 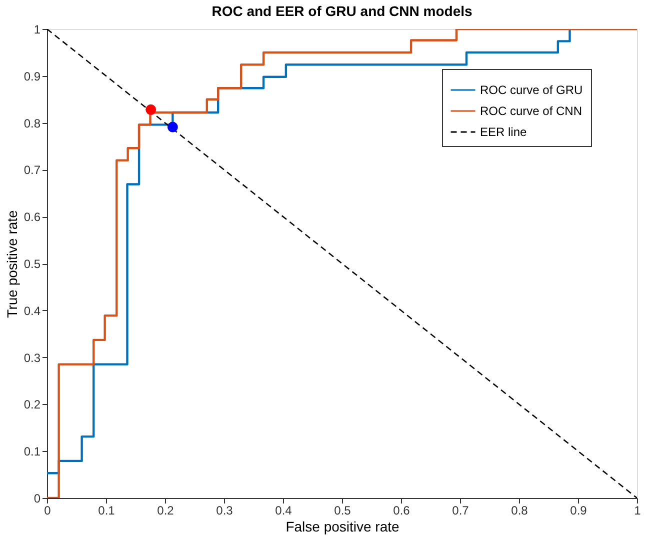 What do you see at coordinates (37, 29) in the screenshot?
I see `y-tick-label: 1` at bounding box center [37, 29].